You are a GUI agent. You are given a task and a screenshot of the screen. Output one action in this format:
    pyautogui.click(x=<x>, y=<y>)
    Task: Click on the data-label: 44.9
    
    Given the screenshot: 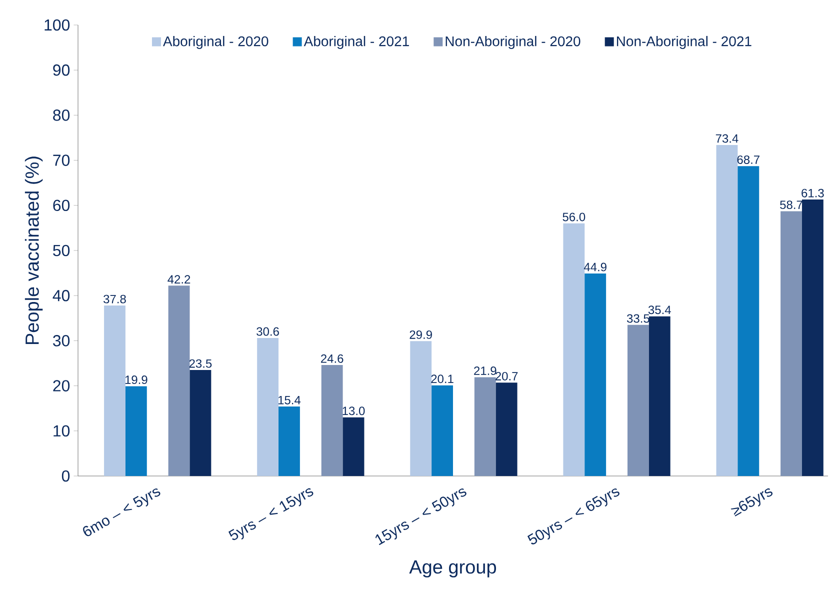 What is the action you would take?
    pyautogui.click(x=595, y=267)
    